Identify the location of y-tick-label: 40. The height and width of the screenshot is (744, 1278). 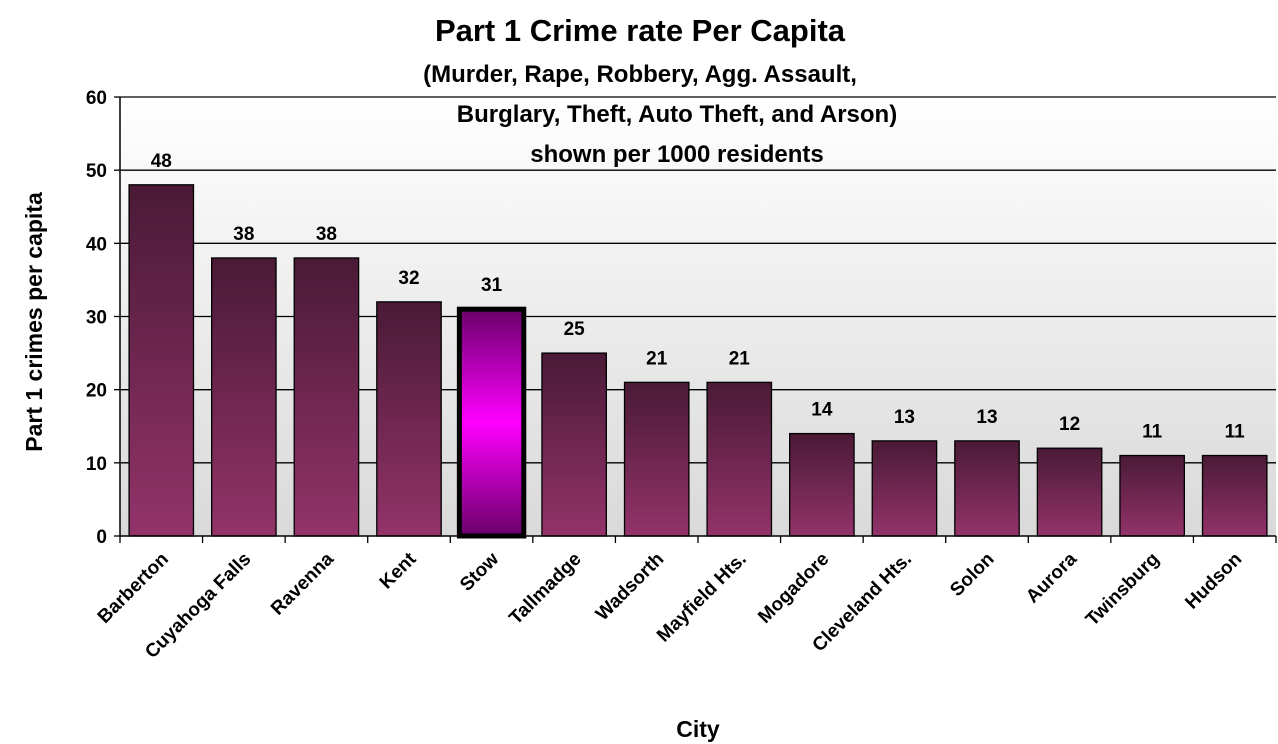
(96, 244).